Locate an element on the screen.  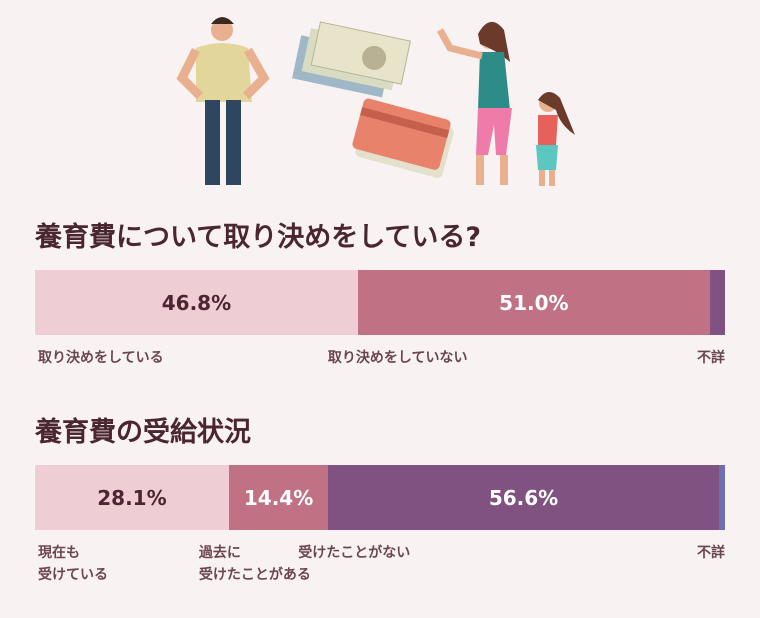
value-label: 28.1% is located at coordinates (132, 497).